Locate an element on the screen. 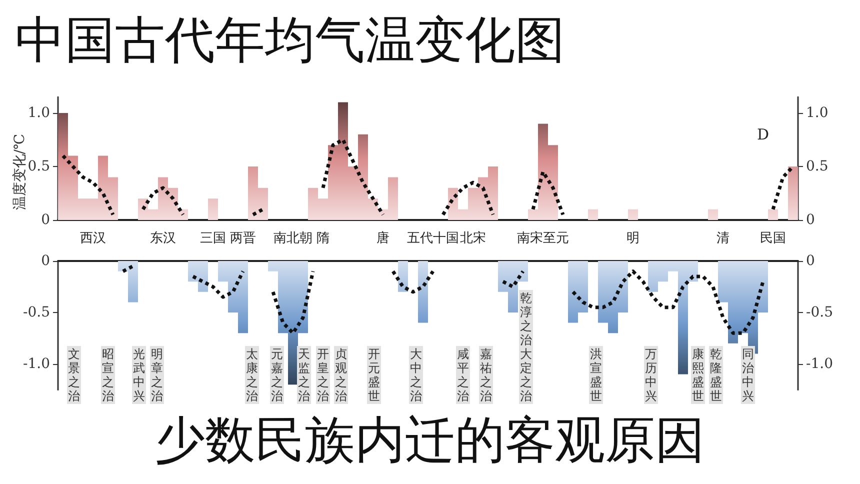 The image size is (860, 484). annotation: 同治中兴 is located at coordinates (748, 375).